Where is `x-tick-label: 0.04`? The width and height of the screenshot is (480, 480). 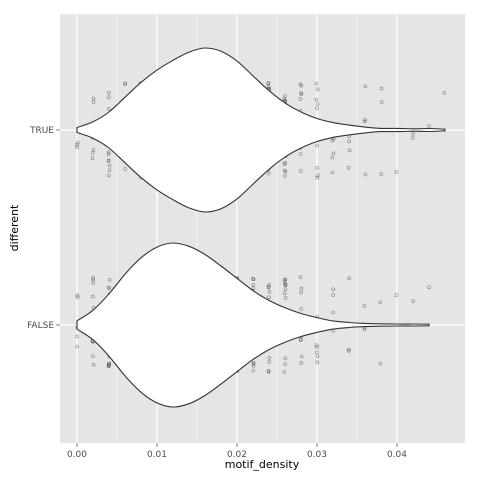
x-tick-label: 0.04 is located at coordinates (397, 455).